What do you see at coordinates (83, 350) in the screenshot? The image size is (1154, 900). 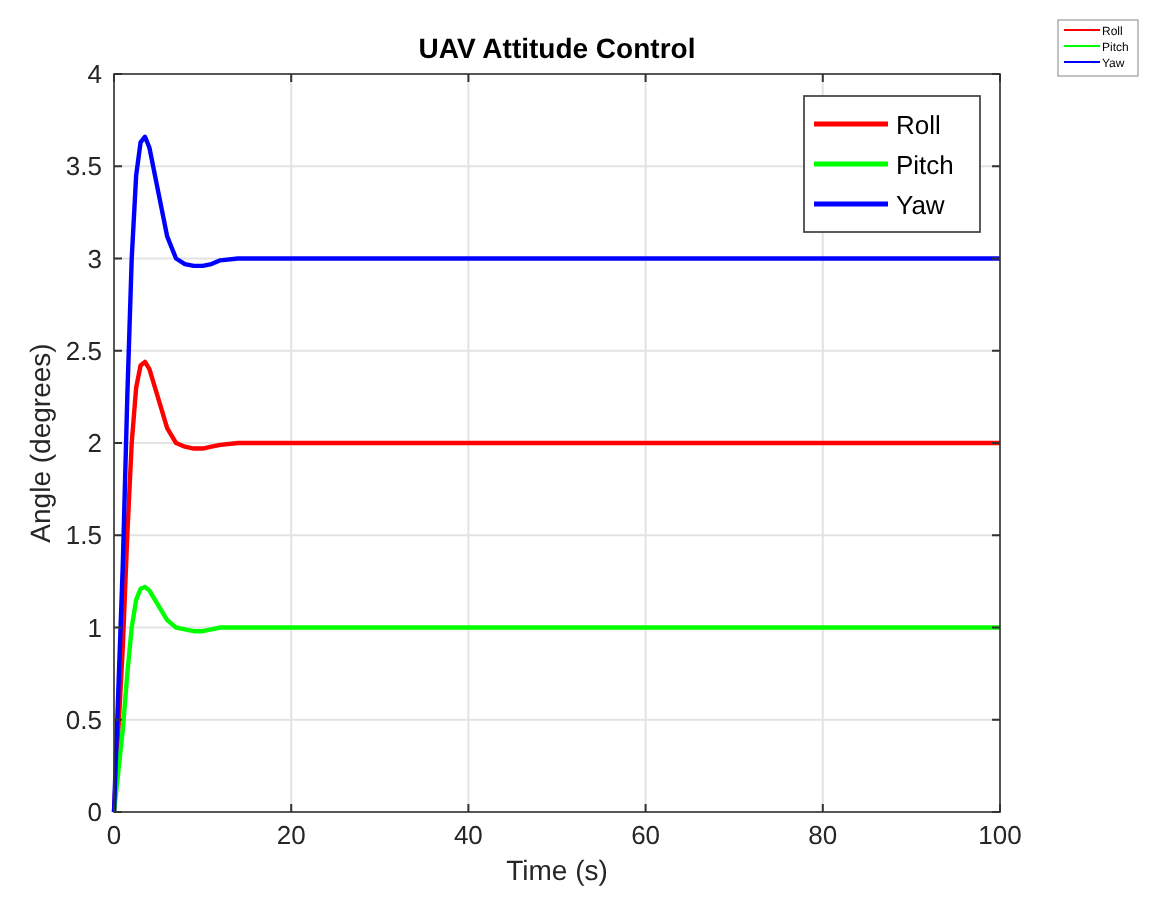 I see `y-tick-label: 2.5` at bounding box center [83, 350].